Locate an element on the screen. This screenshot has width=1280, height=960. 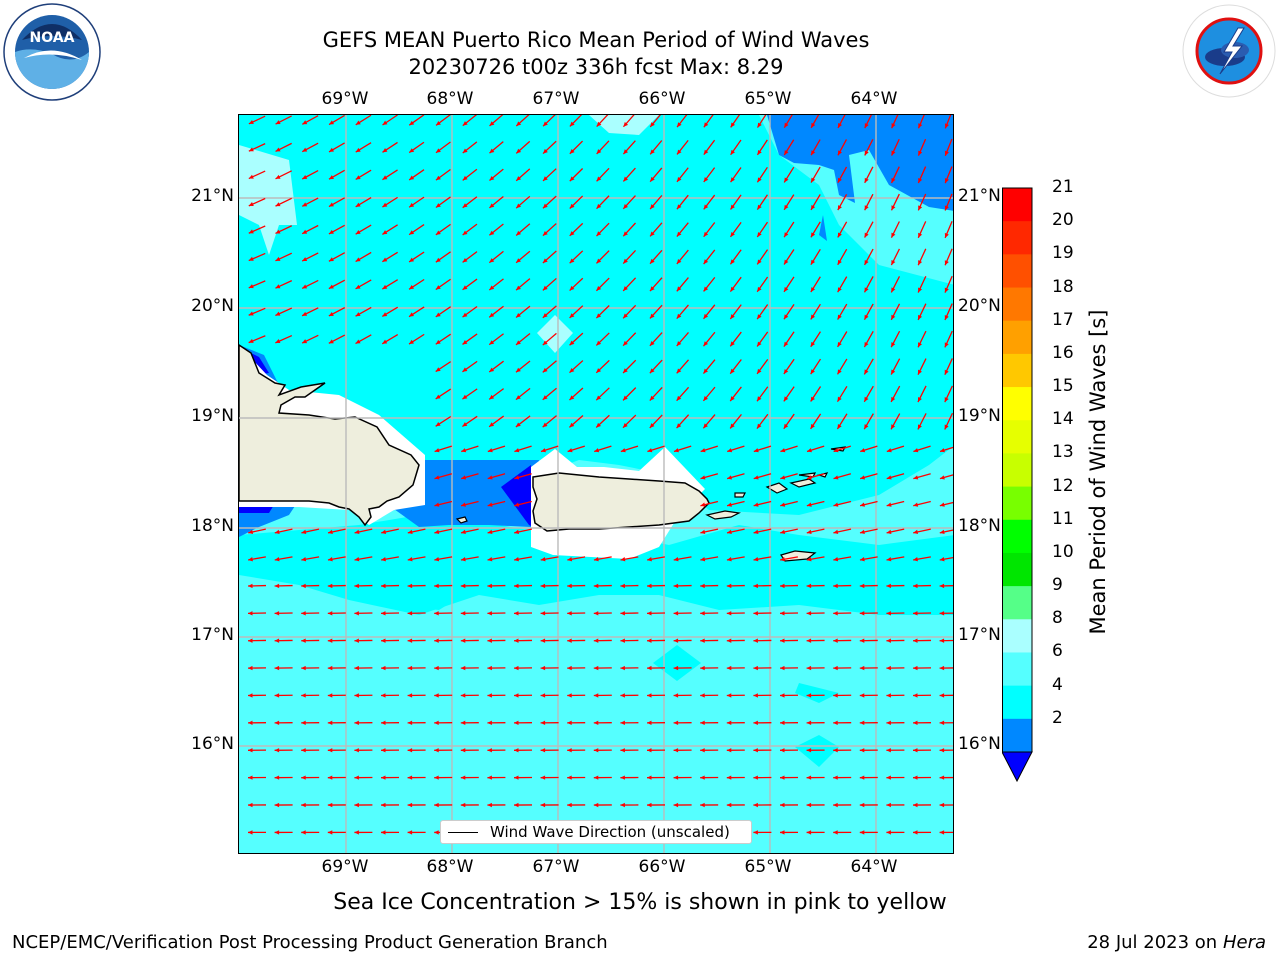
map-legend: Wind Wave Direction (unscaled) is located at coordinates (596, 832).